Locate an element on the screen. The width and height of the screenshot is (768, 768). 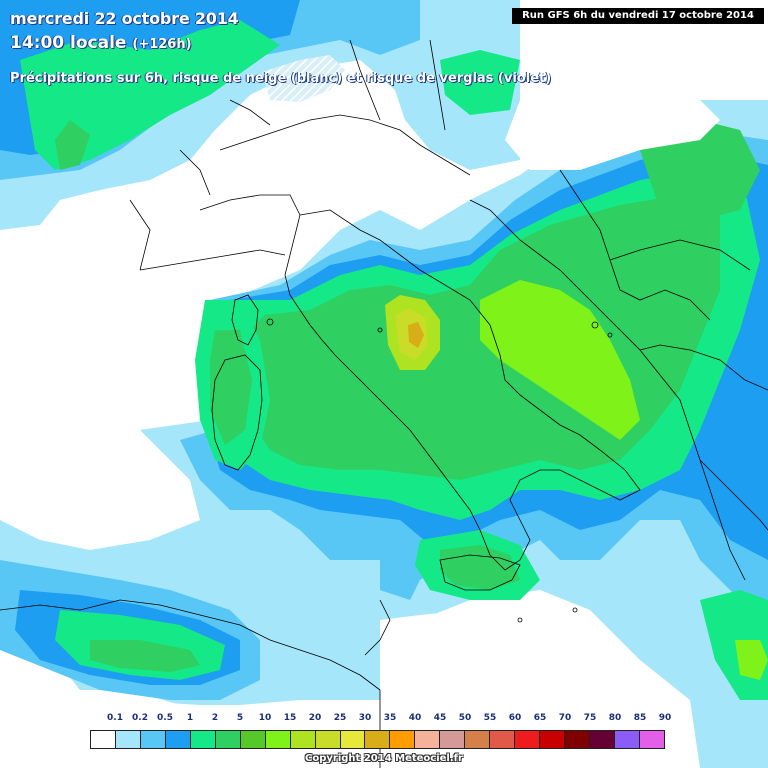
legend-label: 65 is located at coordinates (540, 718).